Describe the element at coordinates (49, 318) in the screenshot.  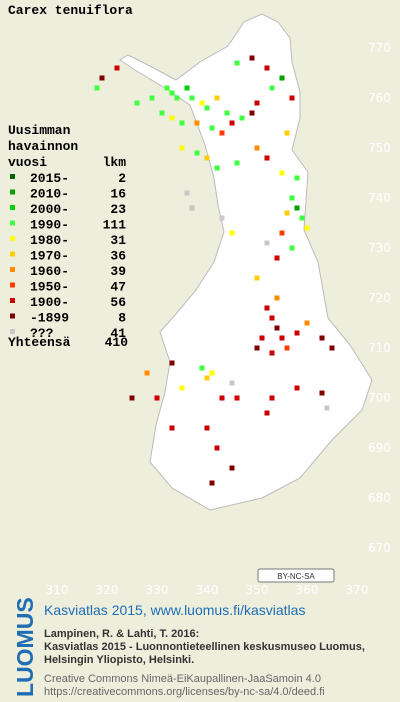
I see `legend-label: -1899` at that location.